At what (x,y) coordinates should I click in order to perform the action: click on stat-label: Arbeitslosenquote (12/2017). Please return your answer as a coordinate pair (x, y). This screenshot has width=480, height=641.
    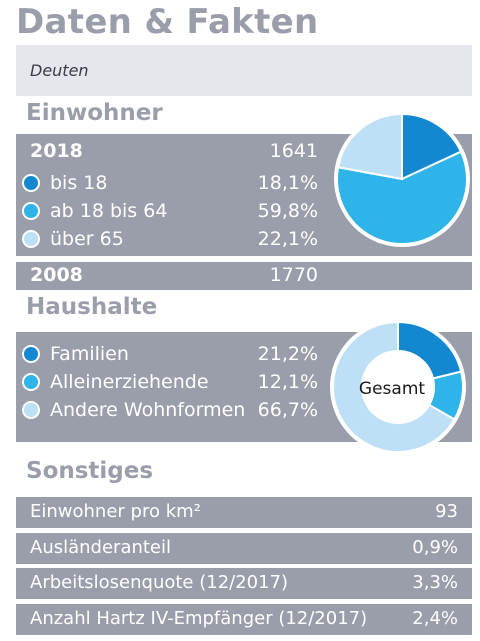
    Looking at the image, I should click on (159, 582).